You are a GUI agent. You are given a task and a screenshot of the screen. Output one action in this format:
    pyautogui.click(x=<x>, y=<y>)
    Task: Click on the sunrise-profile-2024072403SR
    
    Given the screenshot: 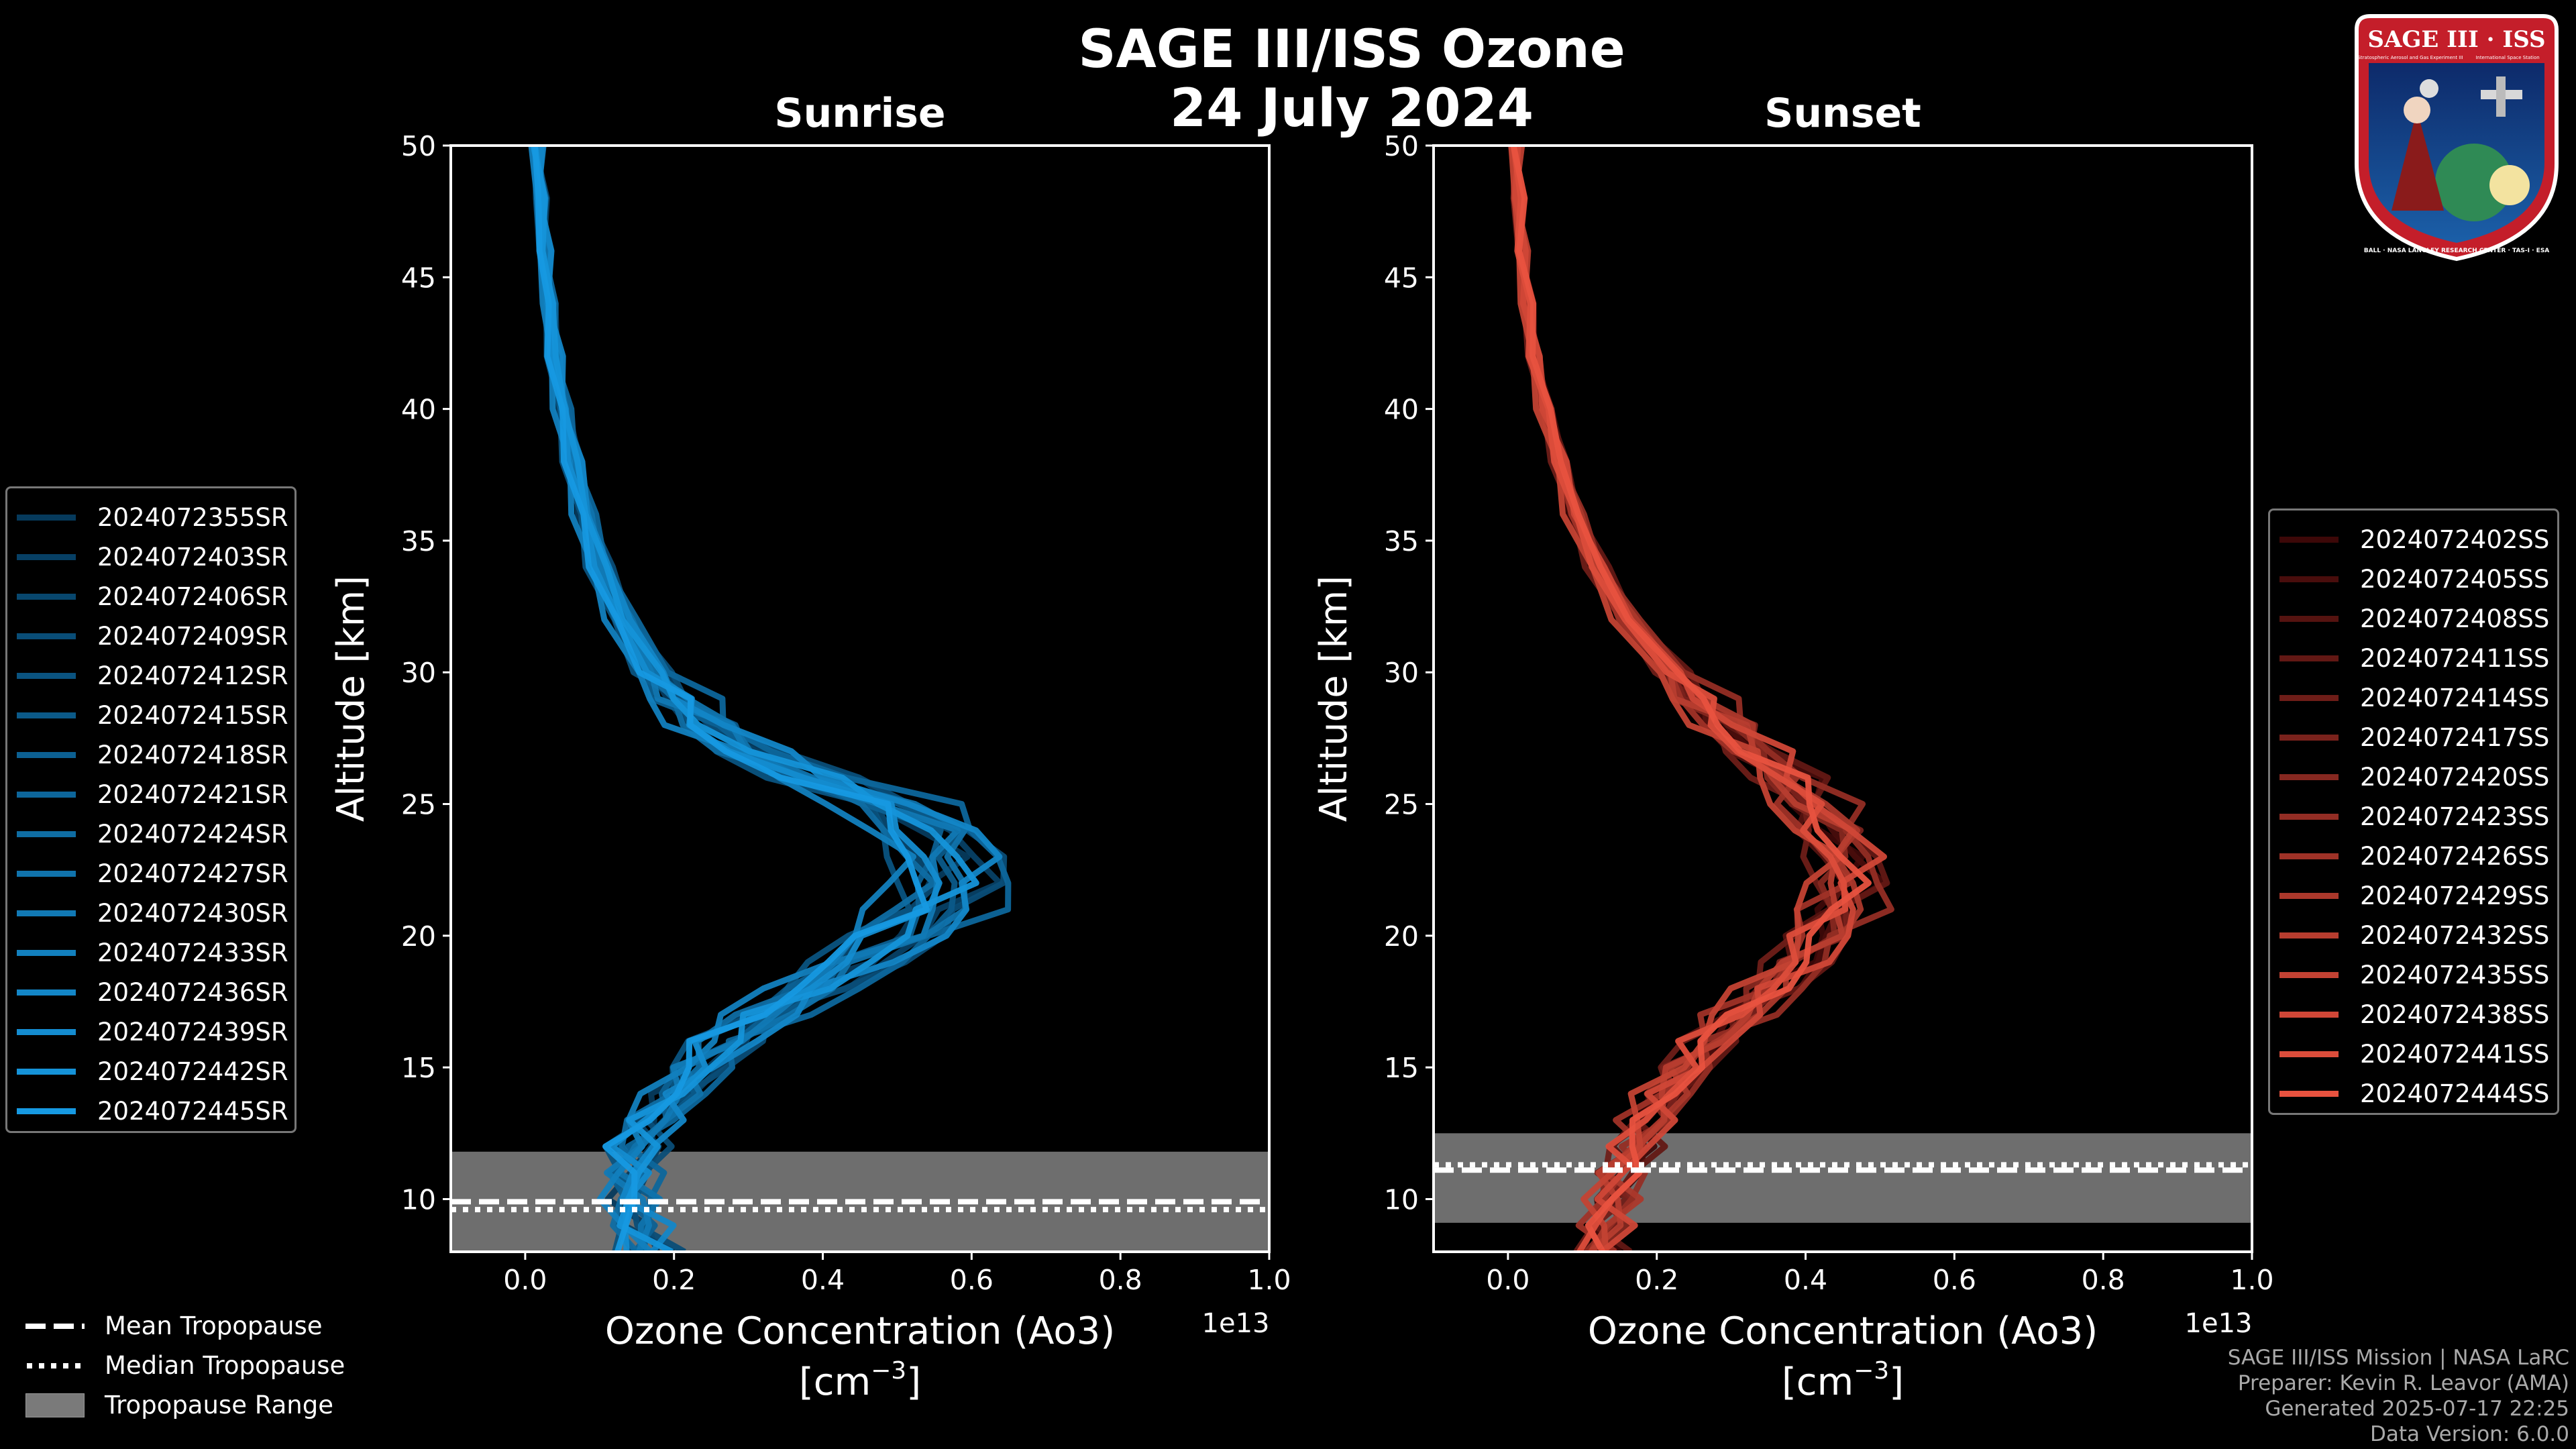 What is the action you would take?
    pyautogui.click(x=767, y=699)
    